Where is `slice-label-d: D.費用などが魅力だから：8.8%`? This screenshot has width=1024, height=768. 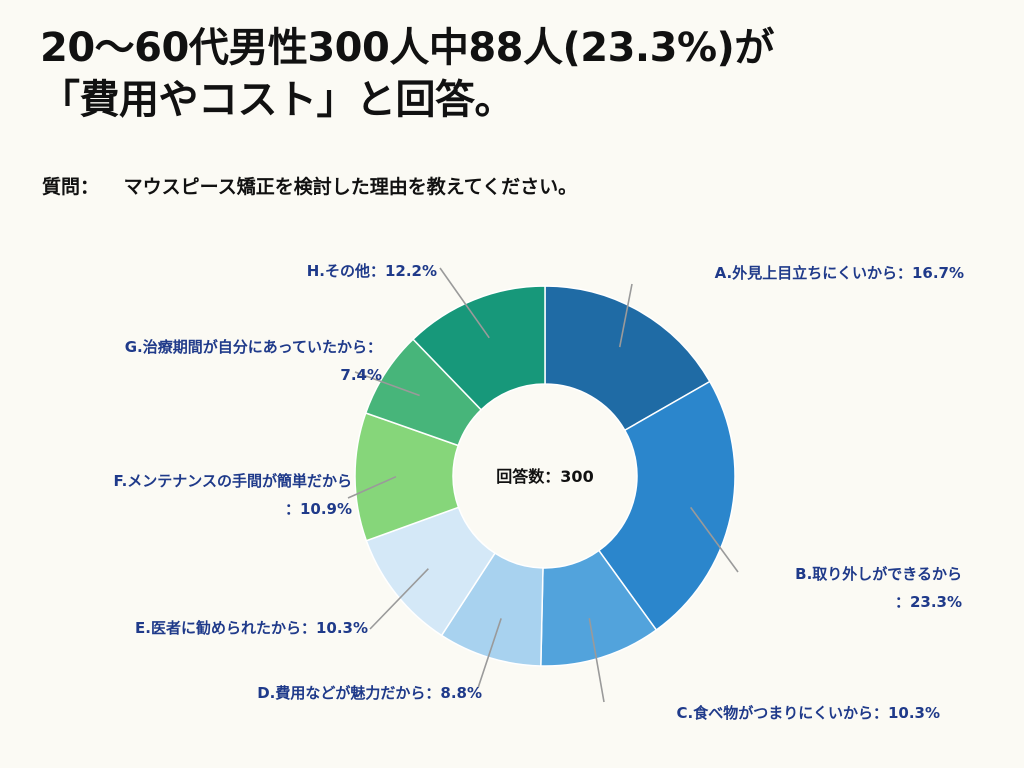 slice-label-d: D.費用などが魅力だから：8.8% is located at coordinates (369, 693).